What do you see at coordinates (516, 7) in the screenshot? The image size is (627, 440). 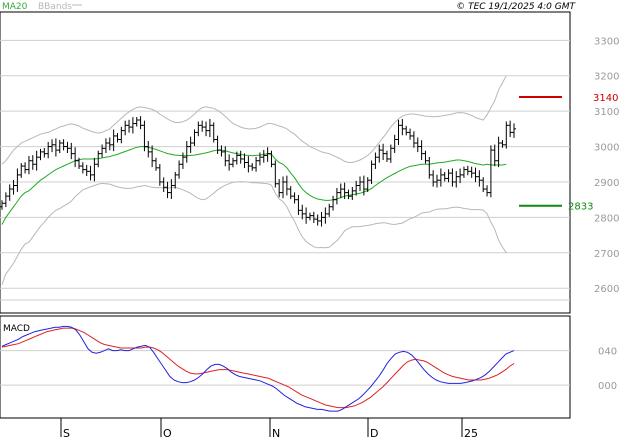 I see `source-credit: © TEC 19/1/2025 4:0 GMT` at bounding box center [516, 7].